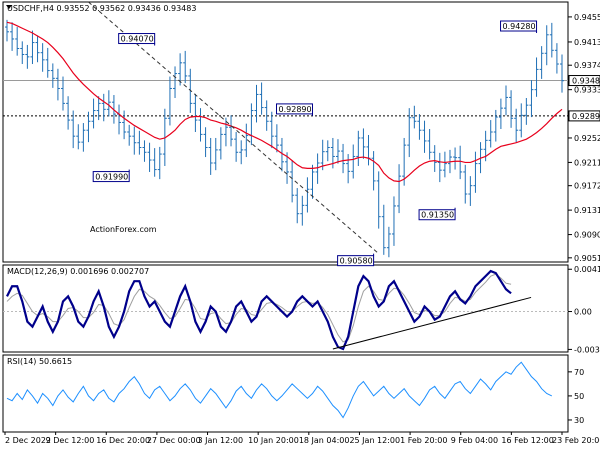 This screenshot has width=600, height=450. I want to click on macd-trendline, so click(432, 323).